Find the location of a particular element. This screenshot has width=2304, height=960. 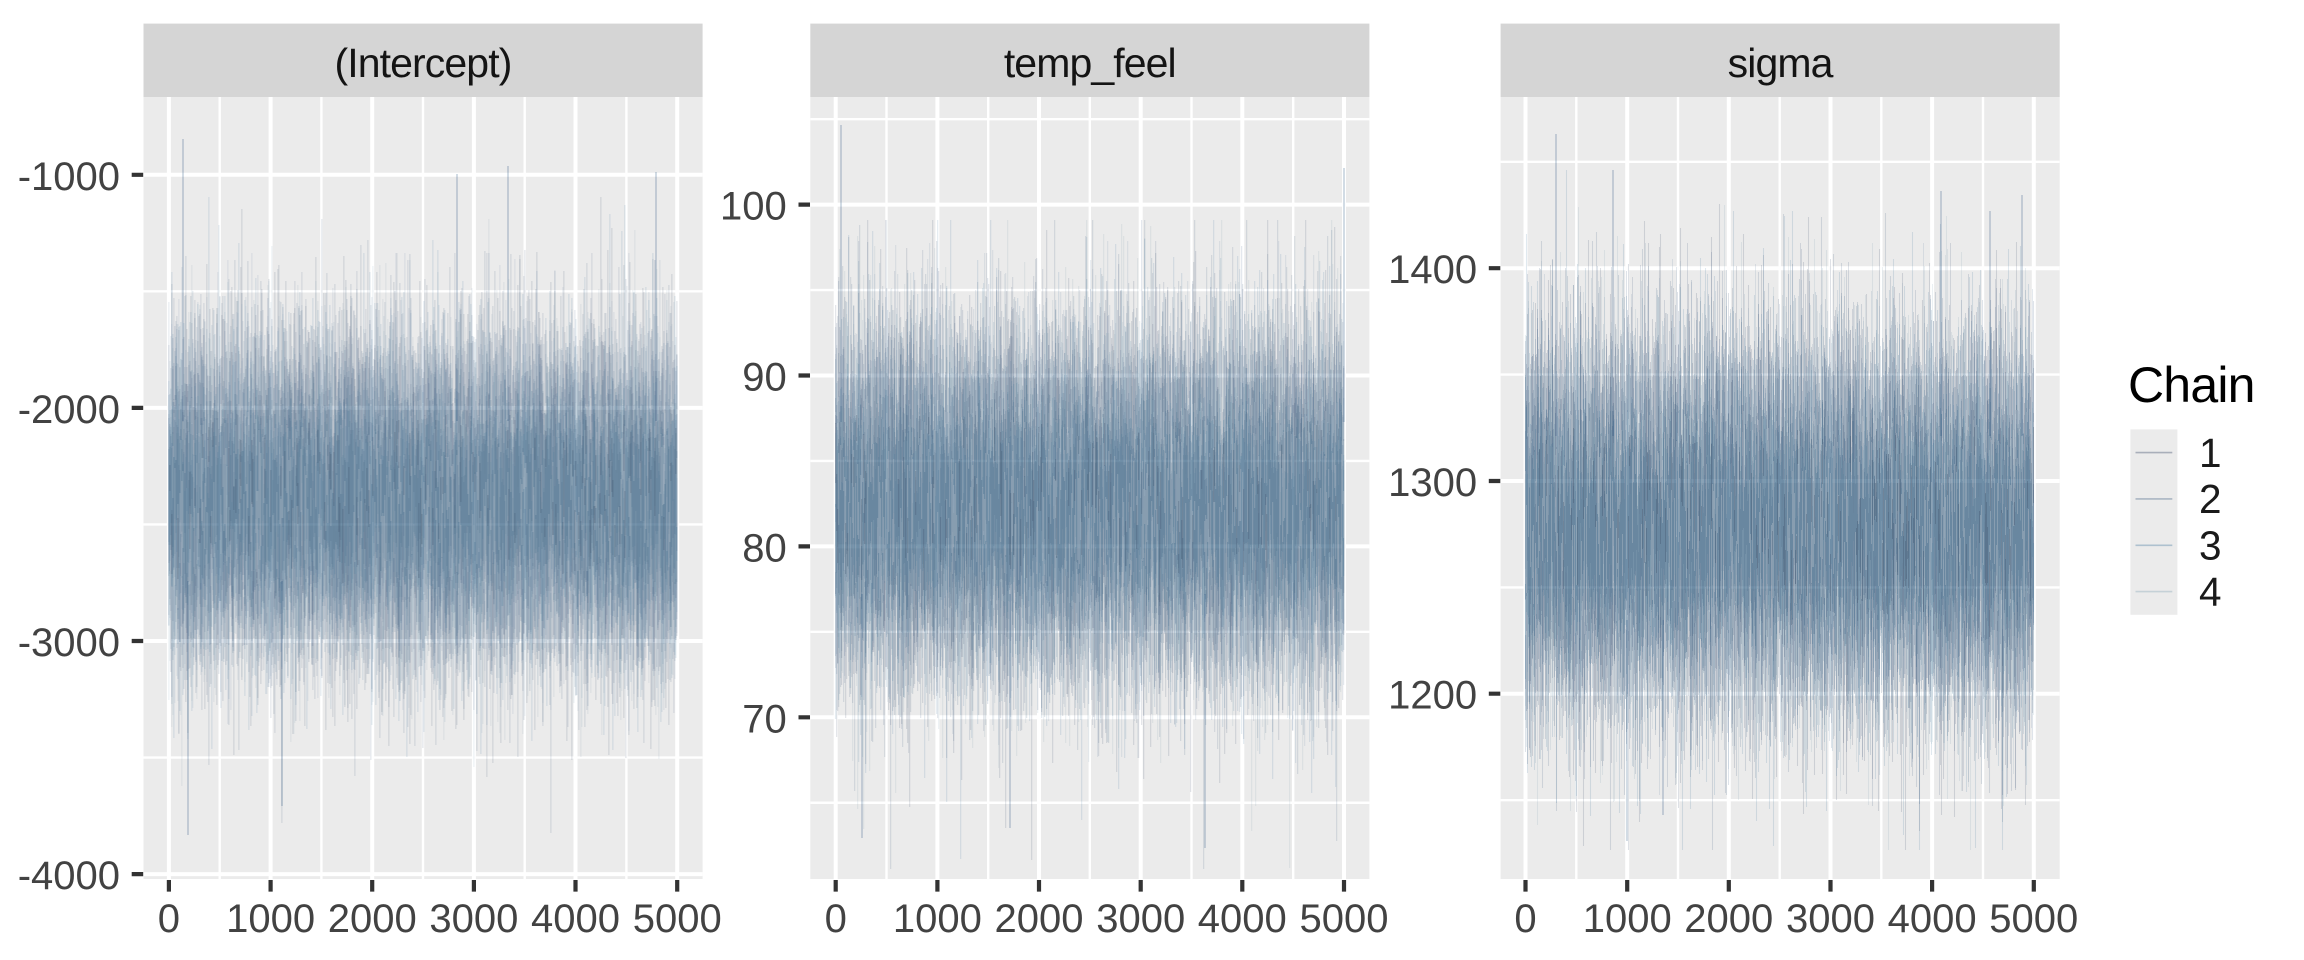

svg-text: 3 is located at coordinates (2210, 546).